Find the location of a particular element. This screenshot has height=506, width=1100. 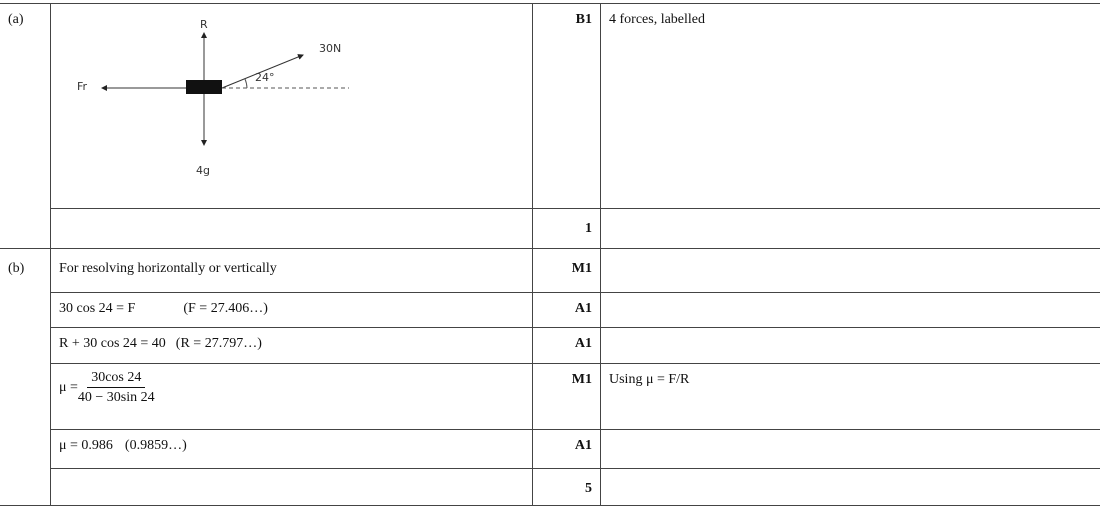

row-b-2: R + 30 cos 24 = 40 (R = 27.797…) A1 is located at coordinates (550, 346).